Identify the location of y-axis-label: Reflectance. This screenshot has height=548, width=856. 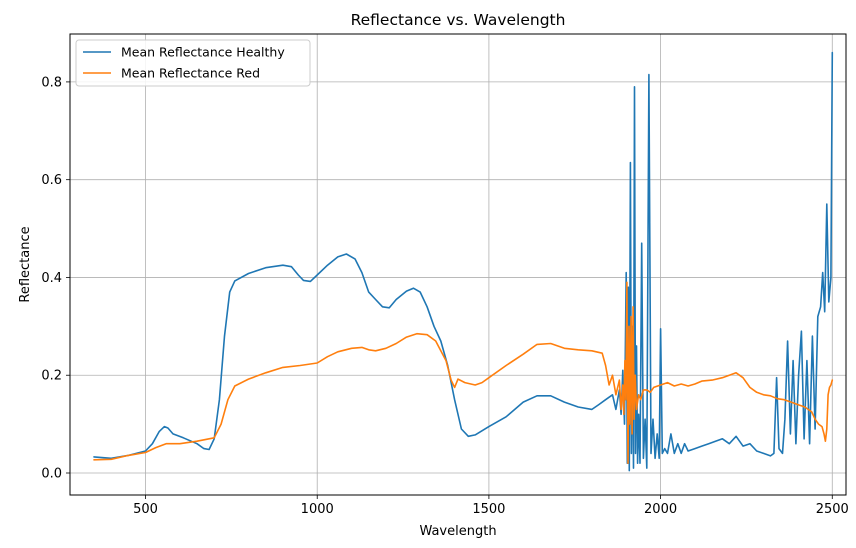
(25, 264).